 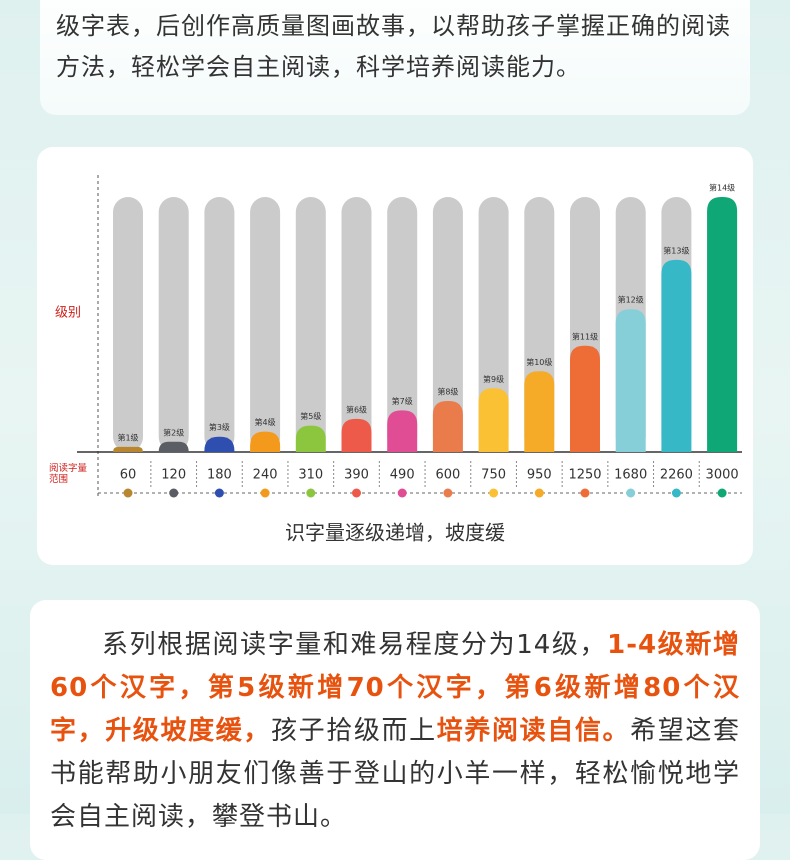 I want to click on description-text: 培养阅读自信。, so click(x=533, y=731).